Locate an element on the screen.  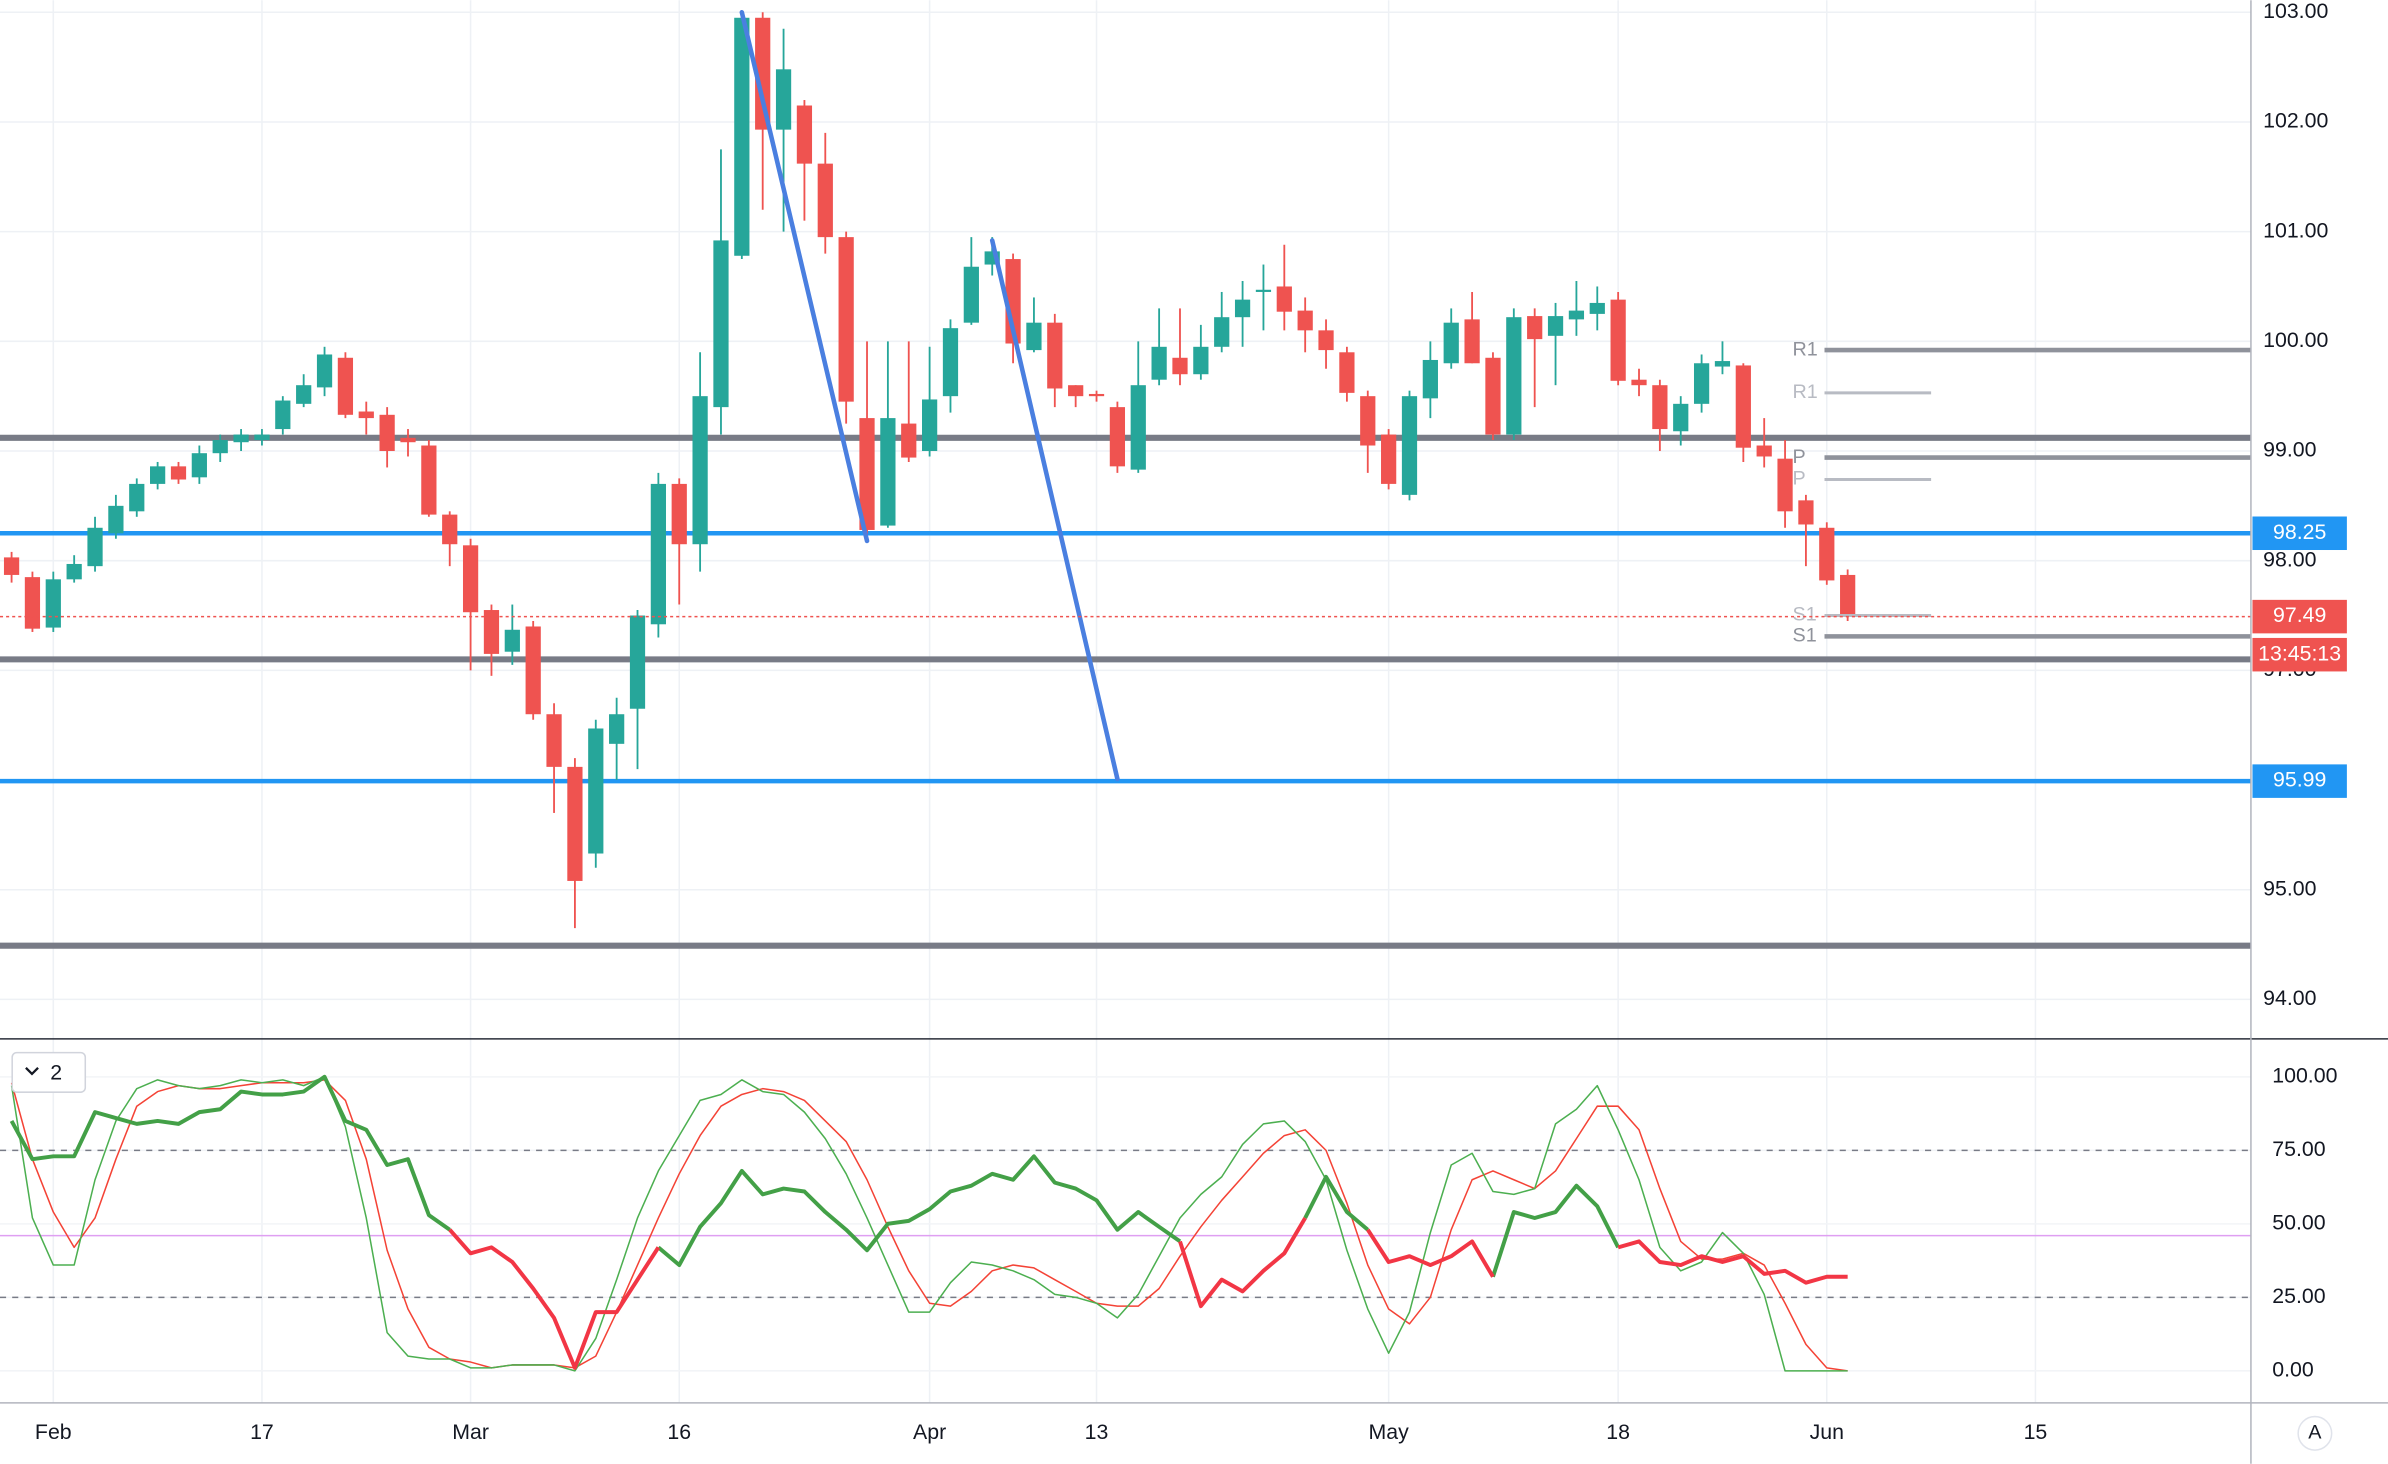
trend-line is located at coordinates (1054, 510).